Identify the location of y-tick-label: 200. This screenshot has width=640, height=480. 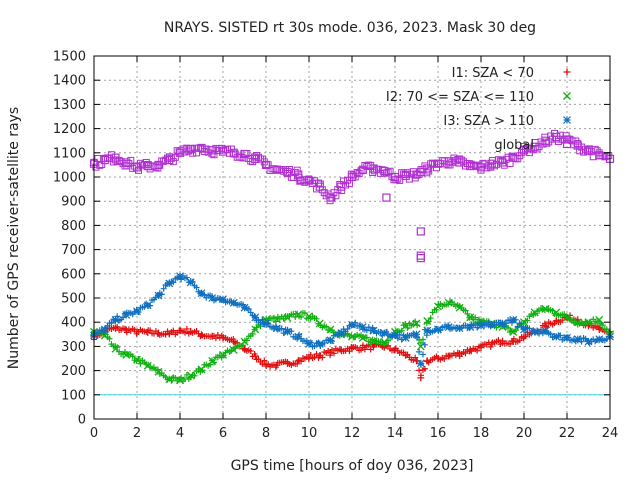
(73, 371).